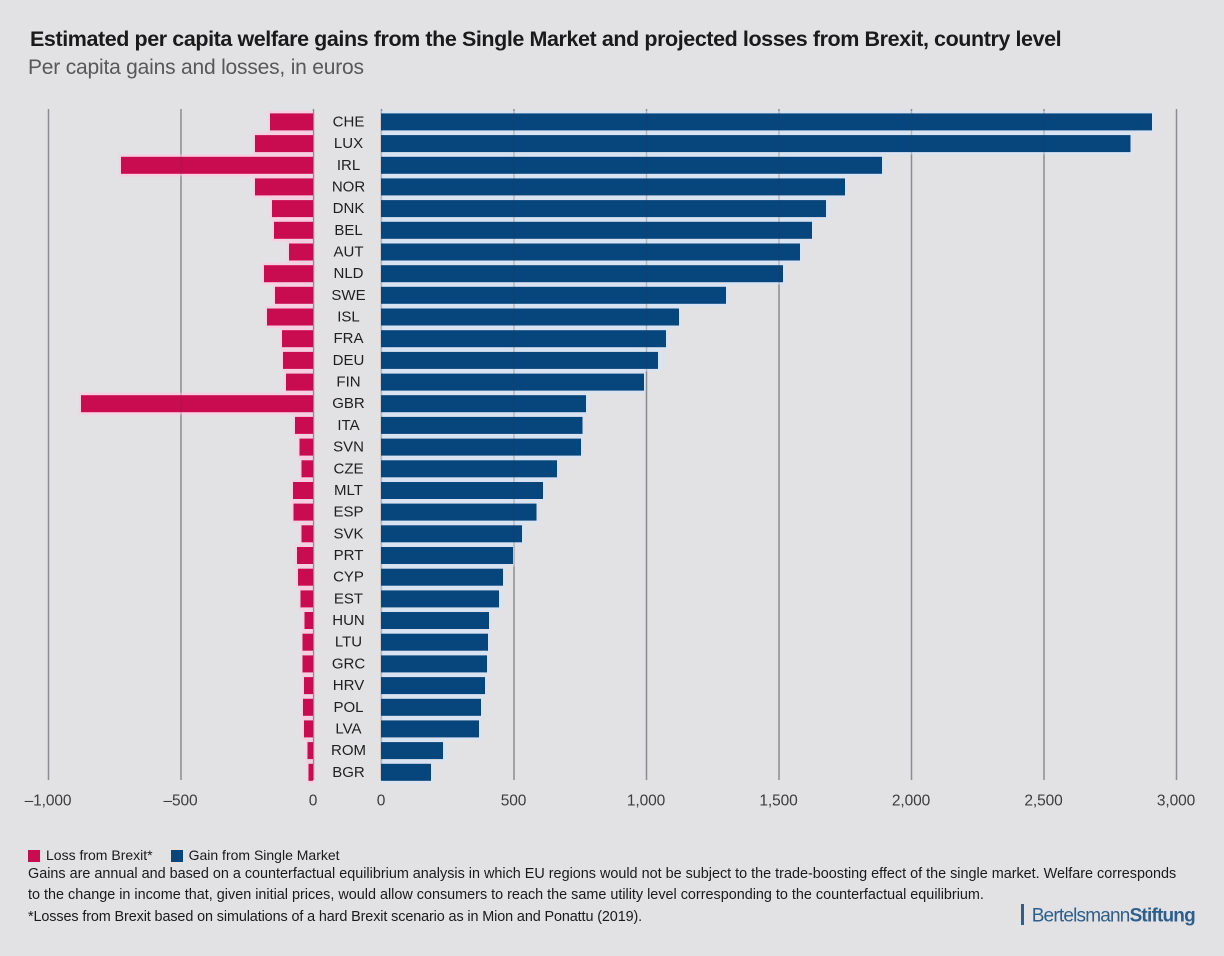 This screenshot has width=1224, height=956. Describe the element at coordinates (778, 801) in the screenshot. I see `svg-text: 1,500` at that location.